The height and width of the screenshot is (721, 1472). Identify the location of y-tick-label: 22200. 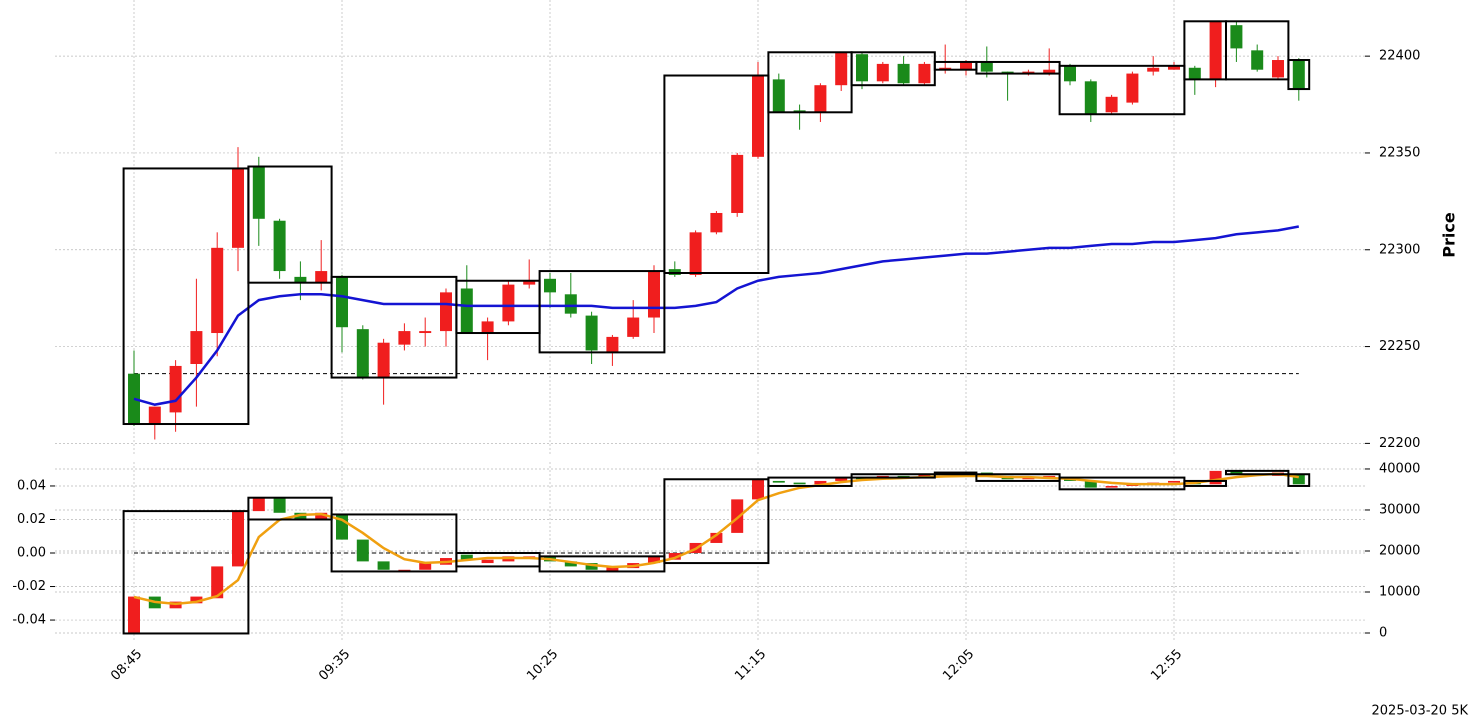
(1399, 443).